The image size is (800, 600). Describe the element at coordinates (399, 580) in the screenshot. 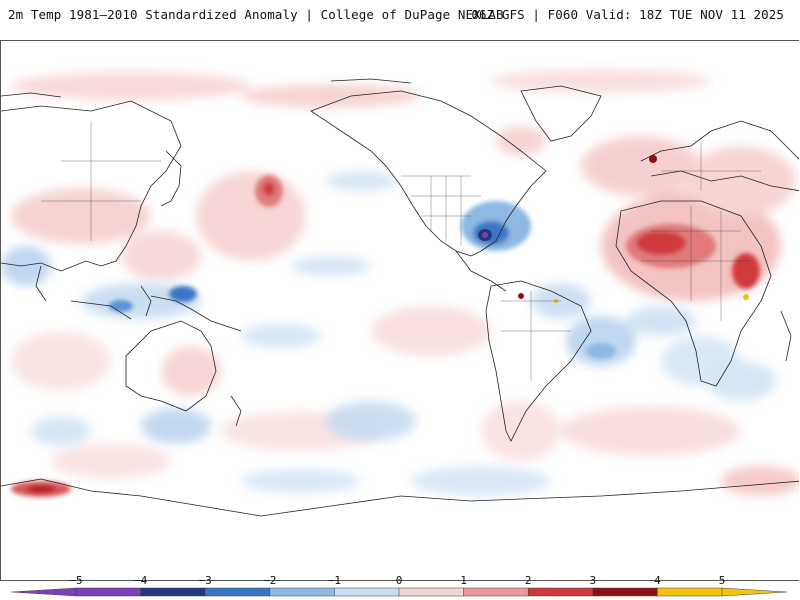

I see `colorbar-tick-label: 0` at that location.